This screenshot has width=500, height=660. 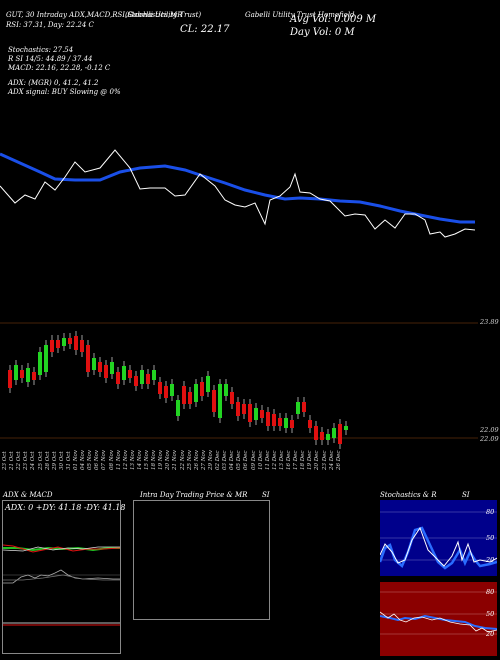 I want to click on stoch-tick-80: 80, so click(x=490, y=512).